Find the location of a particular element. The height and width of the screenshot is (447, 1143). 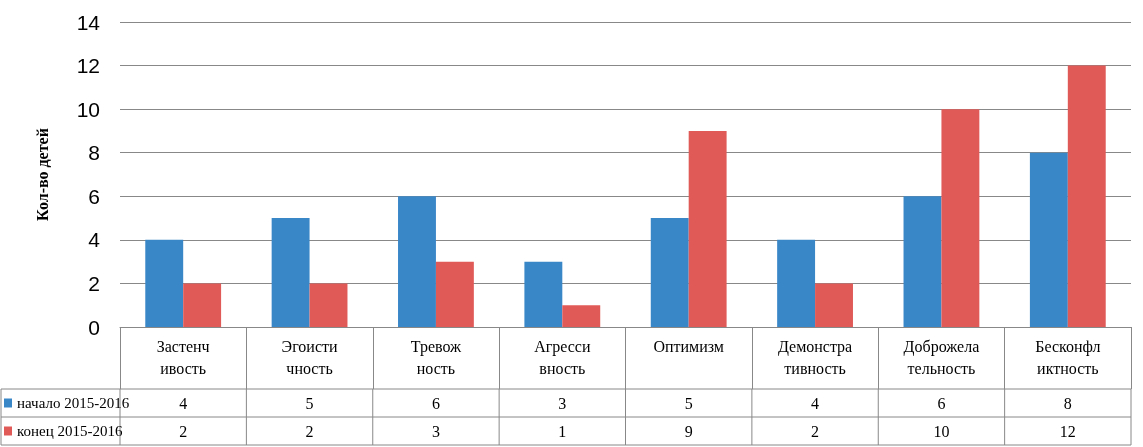

y-tick-label: 10 is located at coordinates (88, 109).